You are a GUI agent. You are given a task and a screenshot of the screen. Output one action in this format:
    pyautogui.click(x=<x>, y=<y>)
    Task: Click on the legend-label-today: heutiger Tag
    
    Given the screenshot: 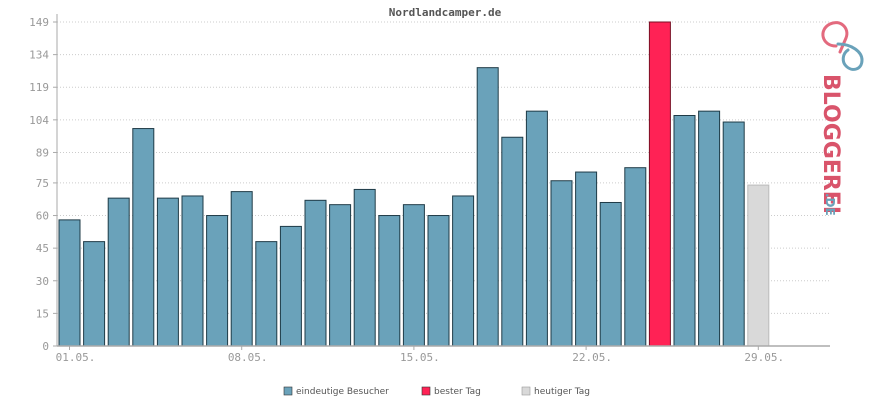 What is the action you would take?
    pyautogui.click(x=562, y=392)
    